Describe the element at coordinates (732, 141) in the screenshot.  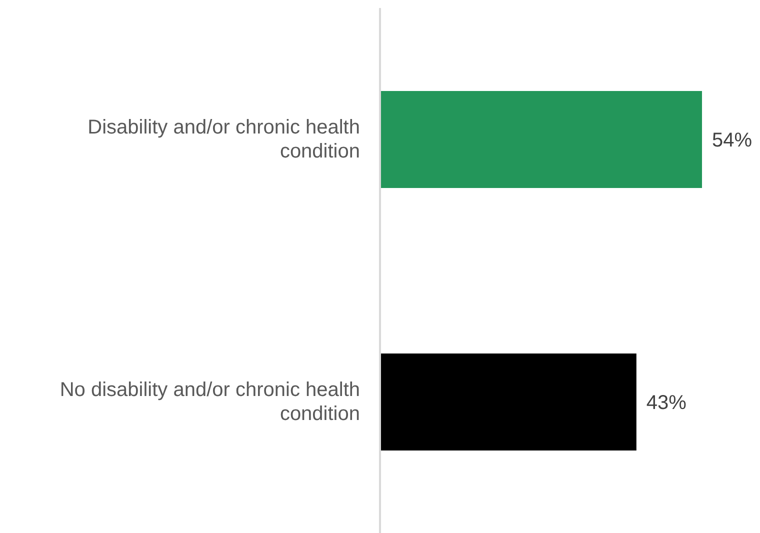
I see `data-label: 54%` at that location.